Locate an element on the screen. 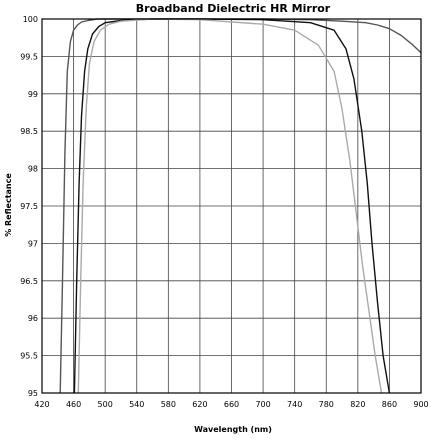  y-tick-label: 97 is located at coordinates (33, 243).